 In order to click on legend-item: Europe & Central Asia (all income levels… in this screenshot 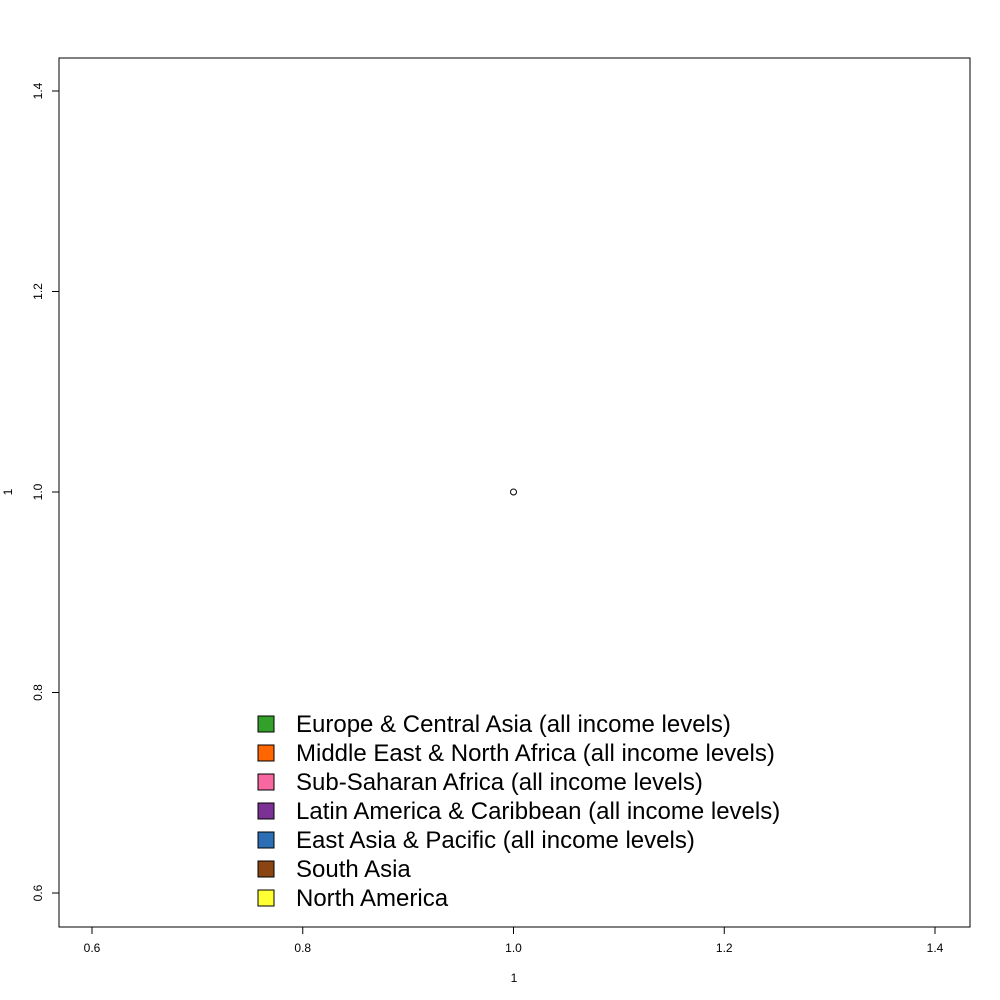, I will do `click(494, 724)`.